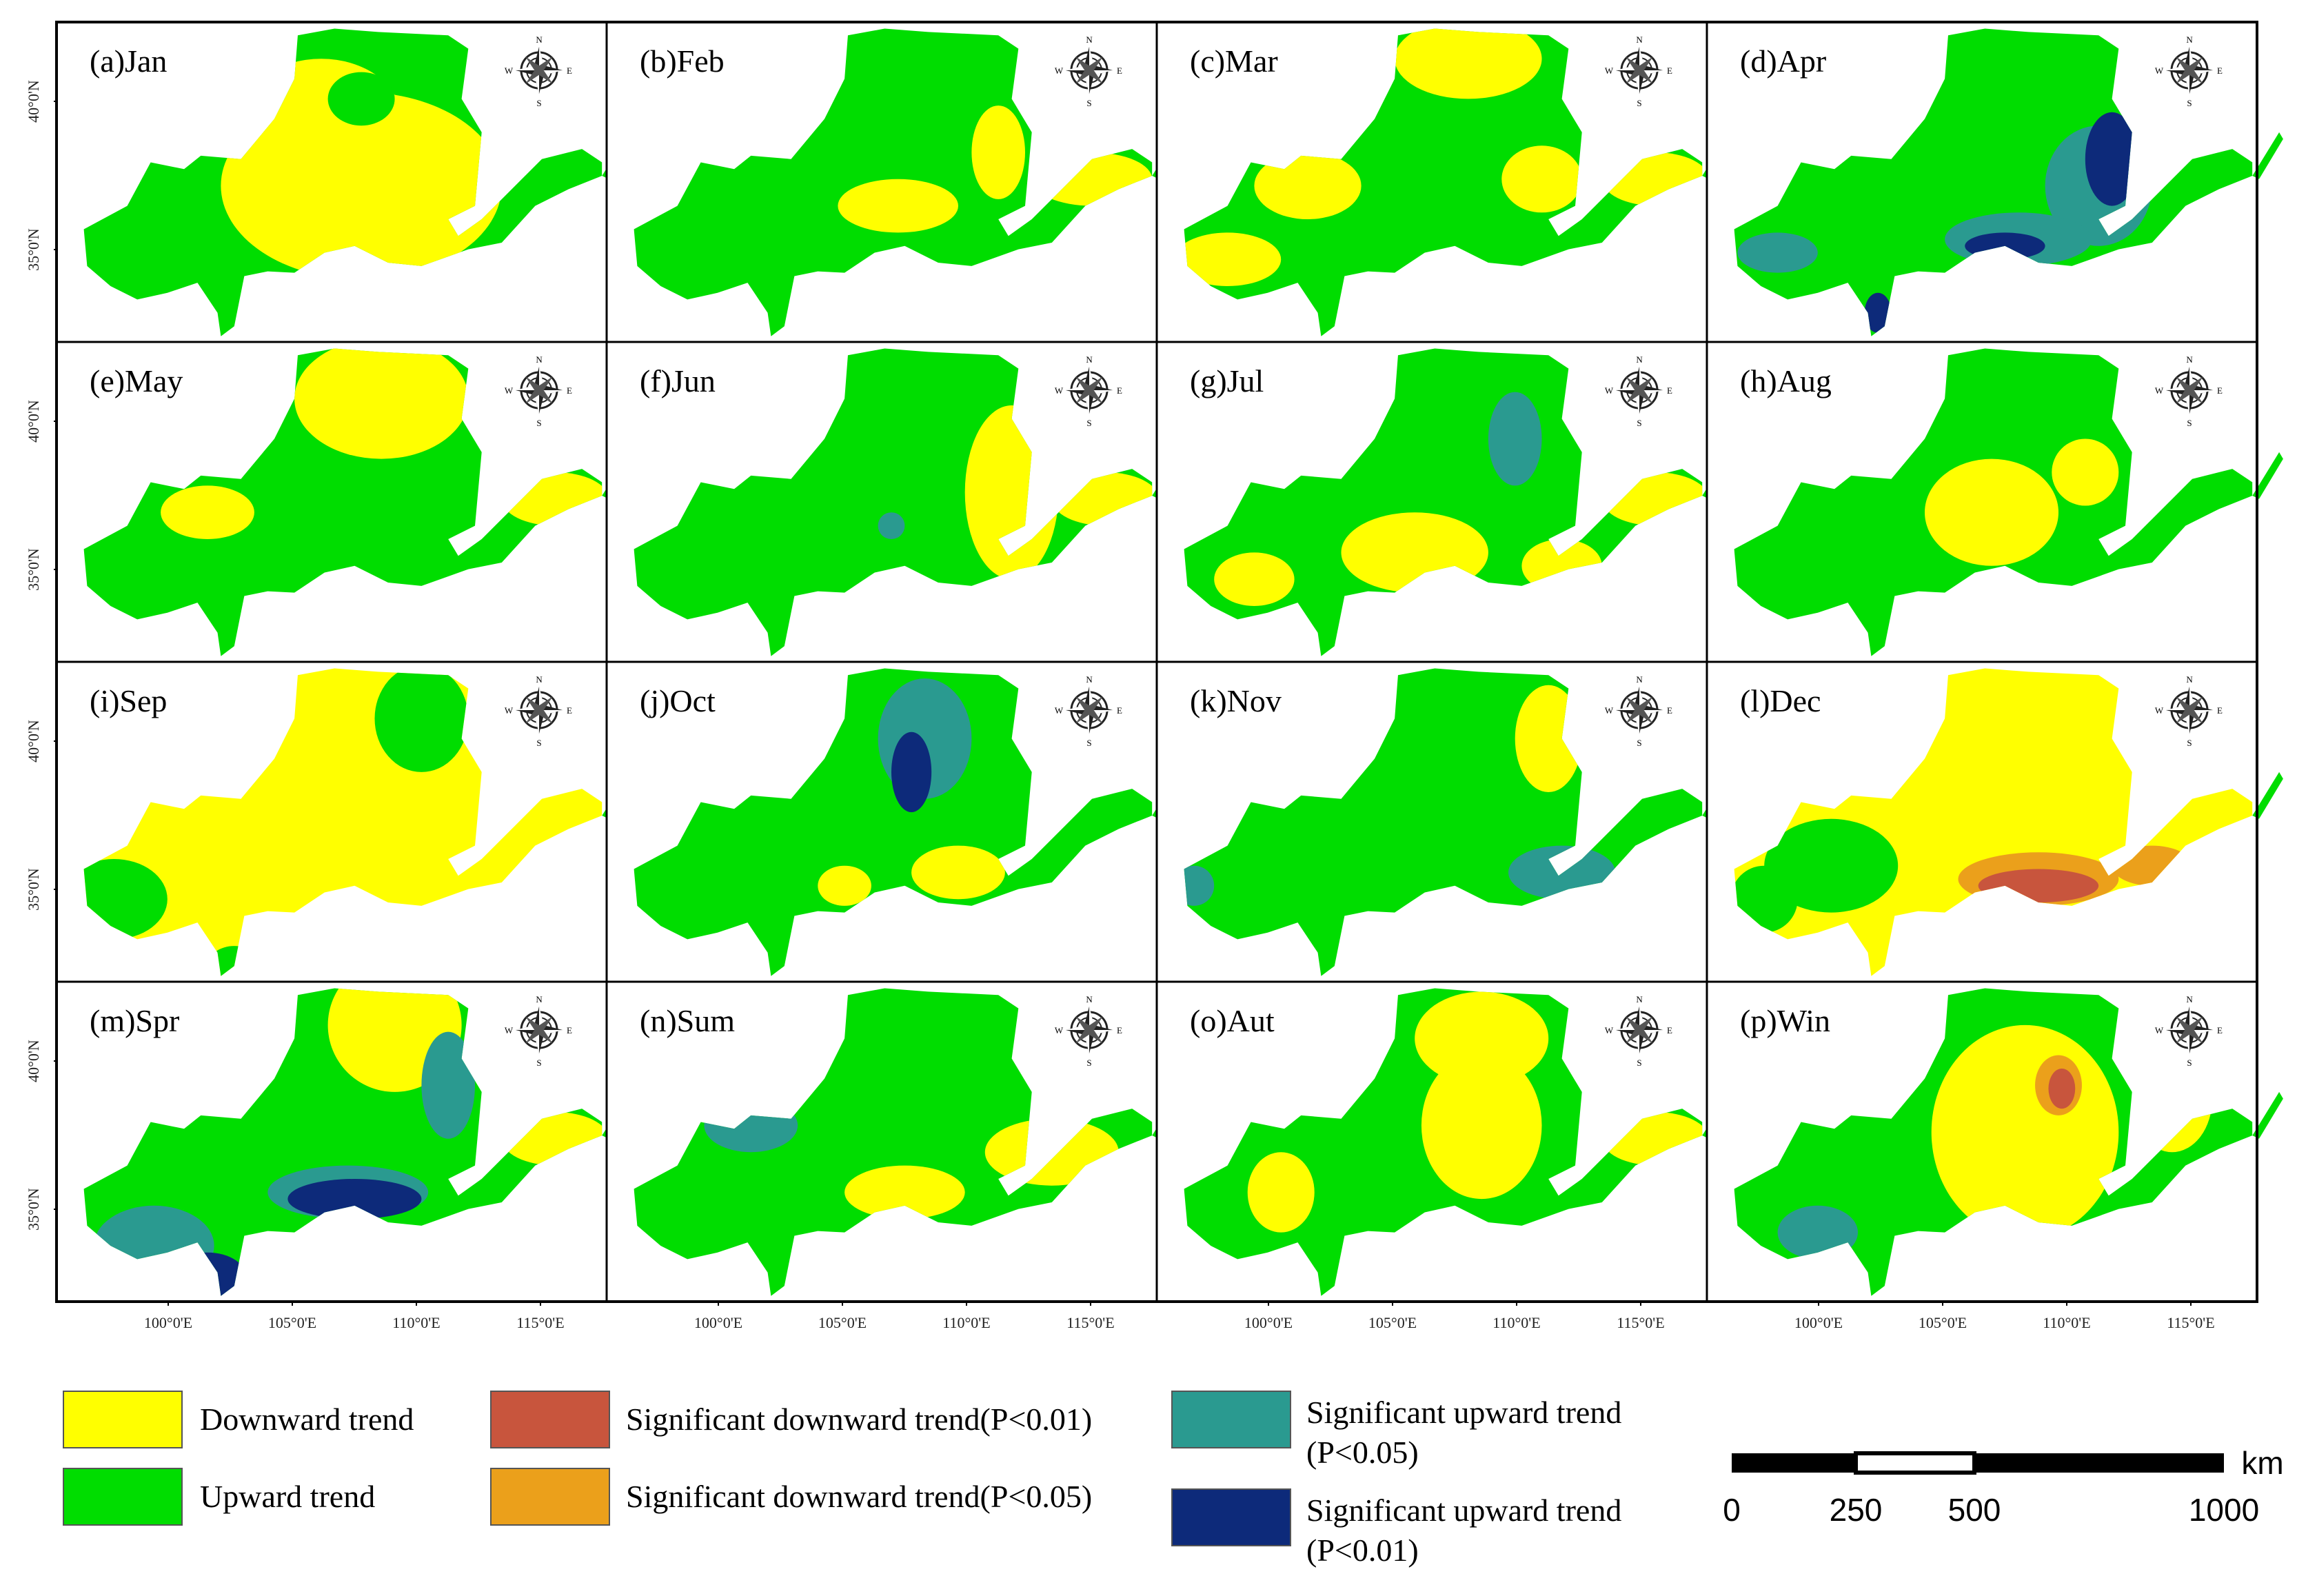 The image size is (2297, 1596). Describe the element at coordinates (859, 1496) in the screenshot. I see `legend-label: Significant downward trend(P<0.05)` at that location.